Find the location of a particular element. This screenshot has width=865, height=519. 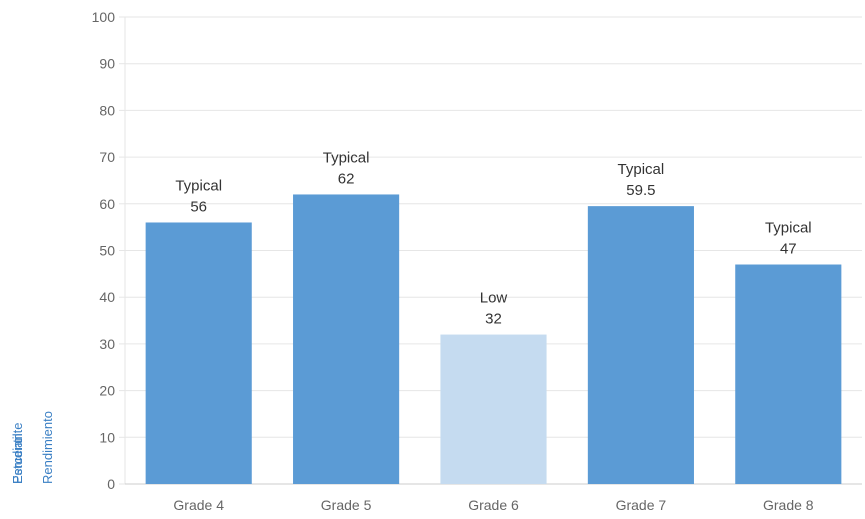

x-tick-label: Grade 5 is located at coordinates (346, 505).